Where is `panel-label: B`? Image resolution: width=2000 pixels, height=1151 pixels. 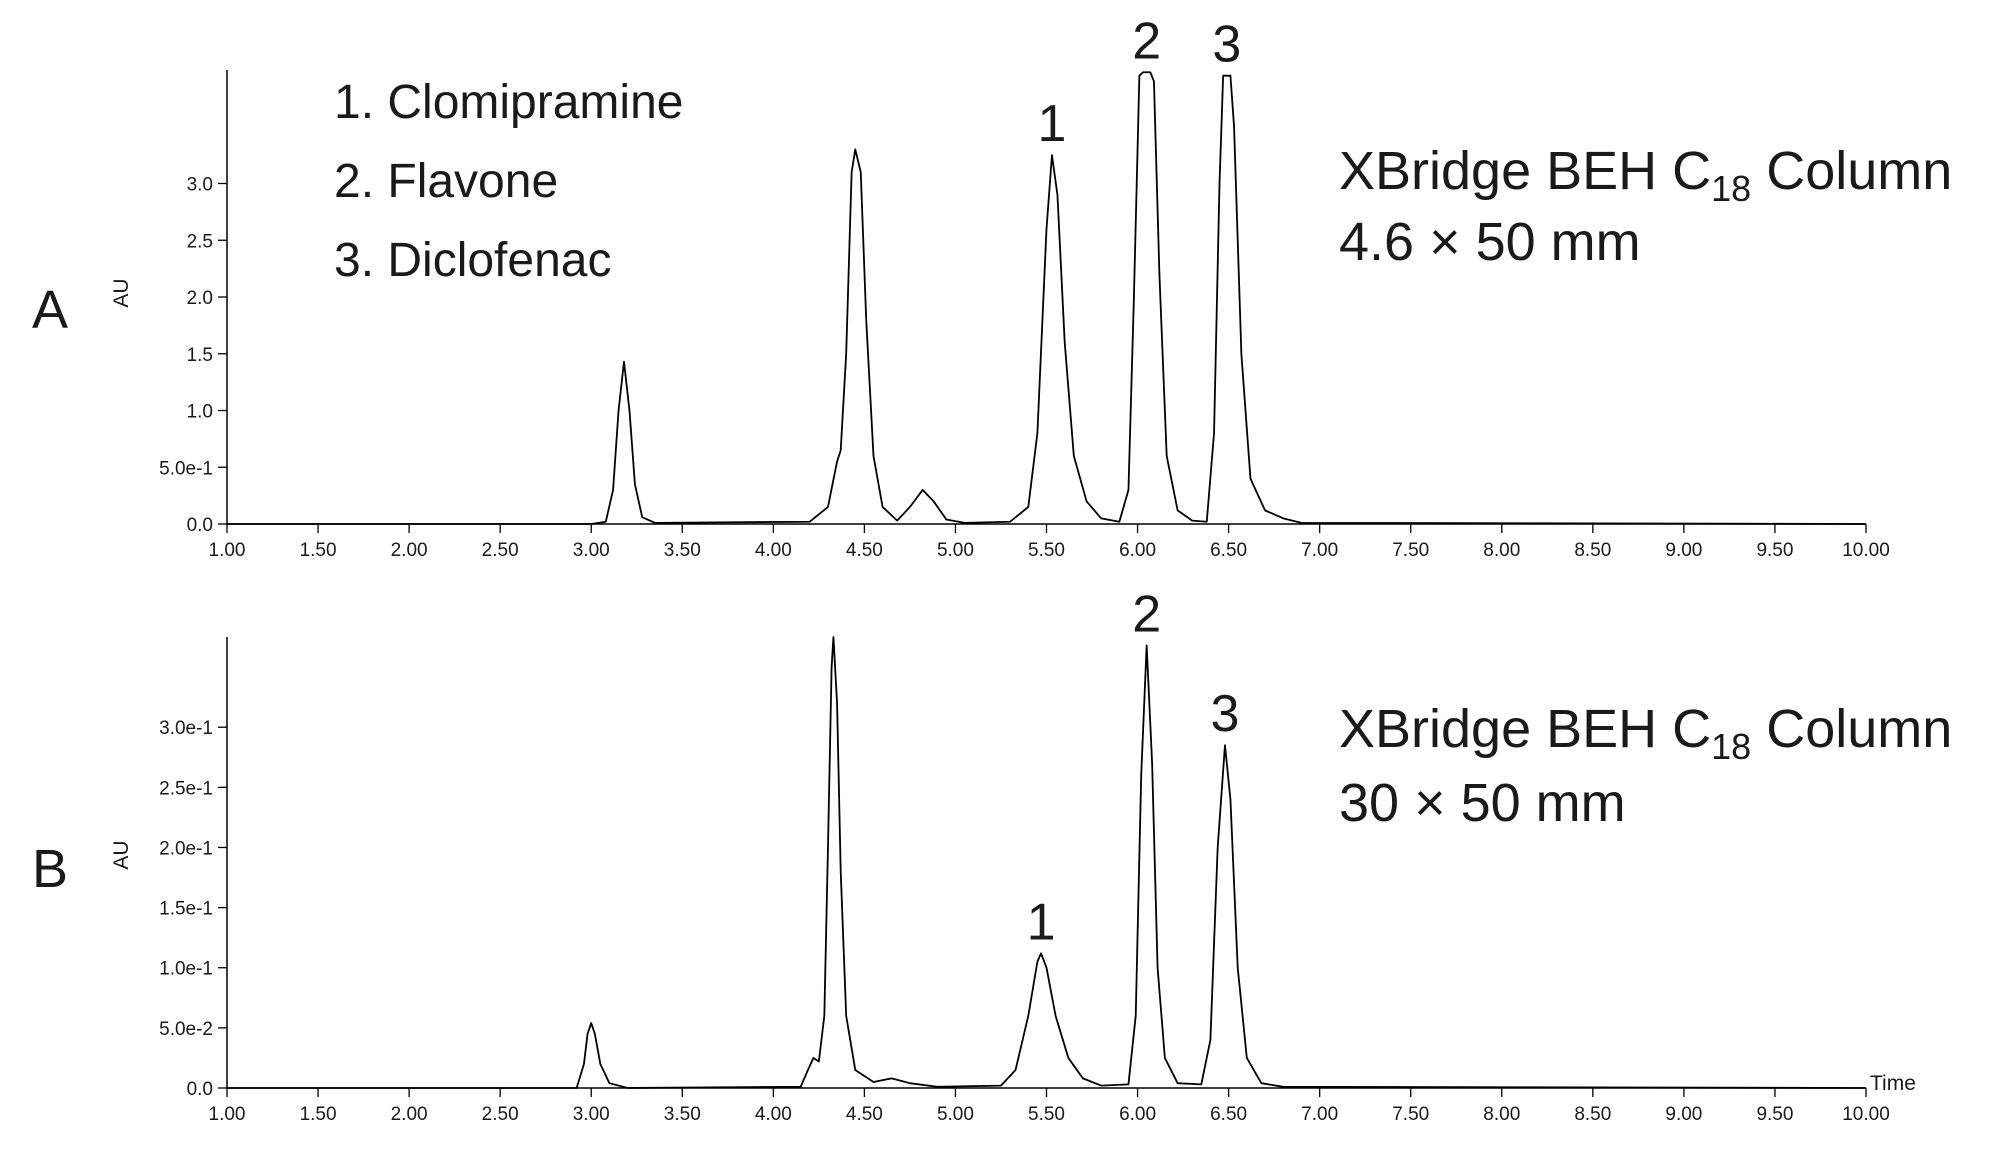
panel-label: B is located at coordinates (50, 869).